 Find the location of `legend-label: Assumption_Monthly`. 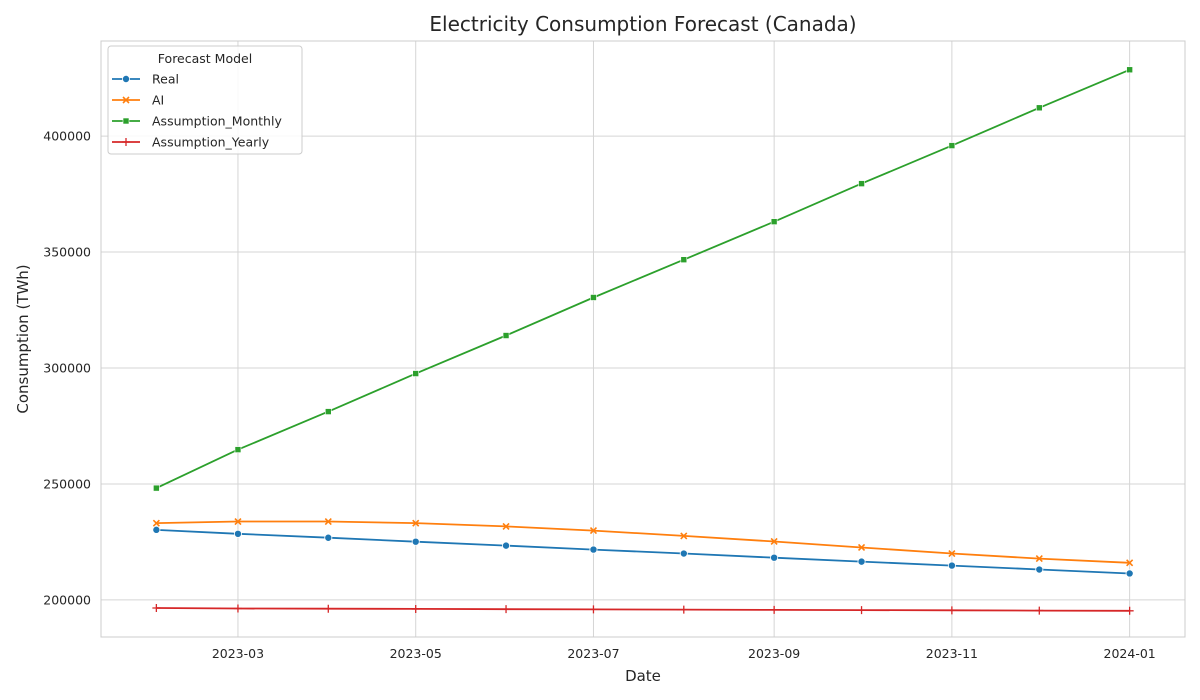

legend-label: Assumption_Monthly is located at coordinates (217, 121).